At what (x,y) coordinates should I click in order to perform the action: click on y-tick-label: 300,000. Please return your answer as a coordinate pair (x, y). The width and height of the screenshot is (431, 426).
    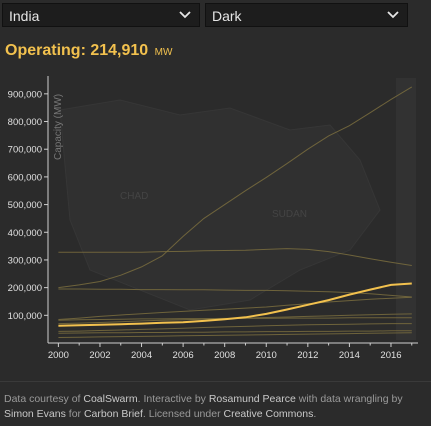
    Looking at the image, I should click on (25, 260).